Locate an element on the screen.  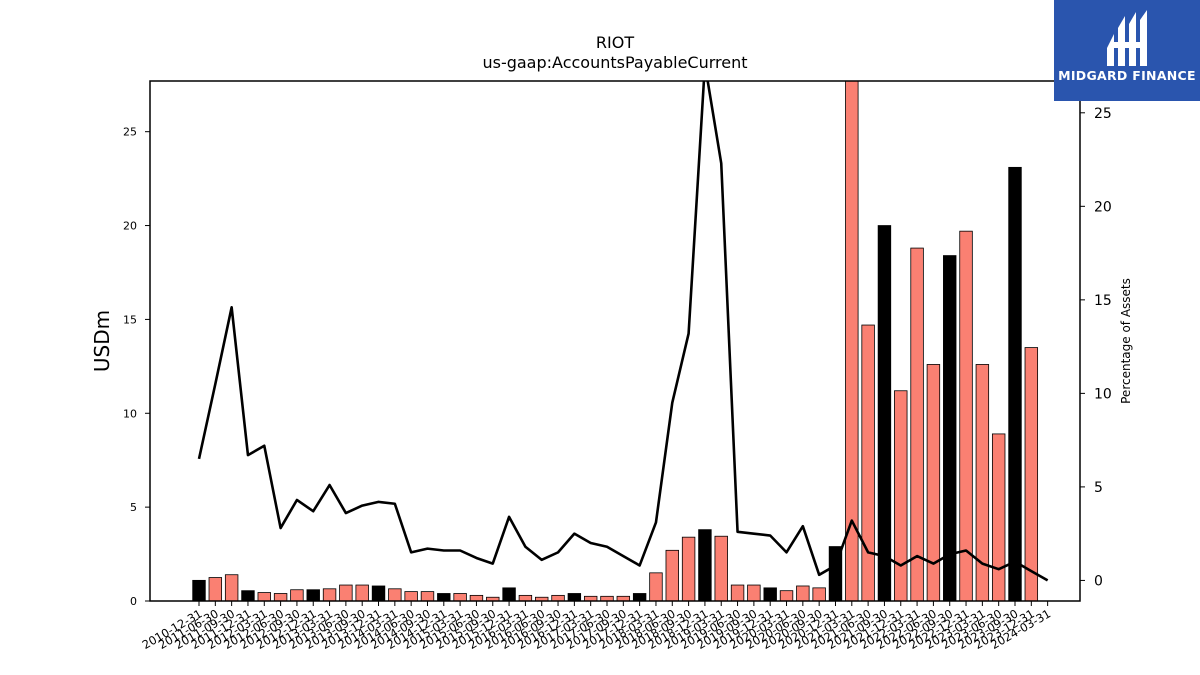
y2-tick-label: 20 is located at coordinates (1103, 207).